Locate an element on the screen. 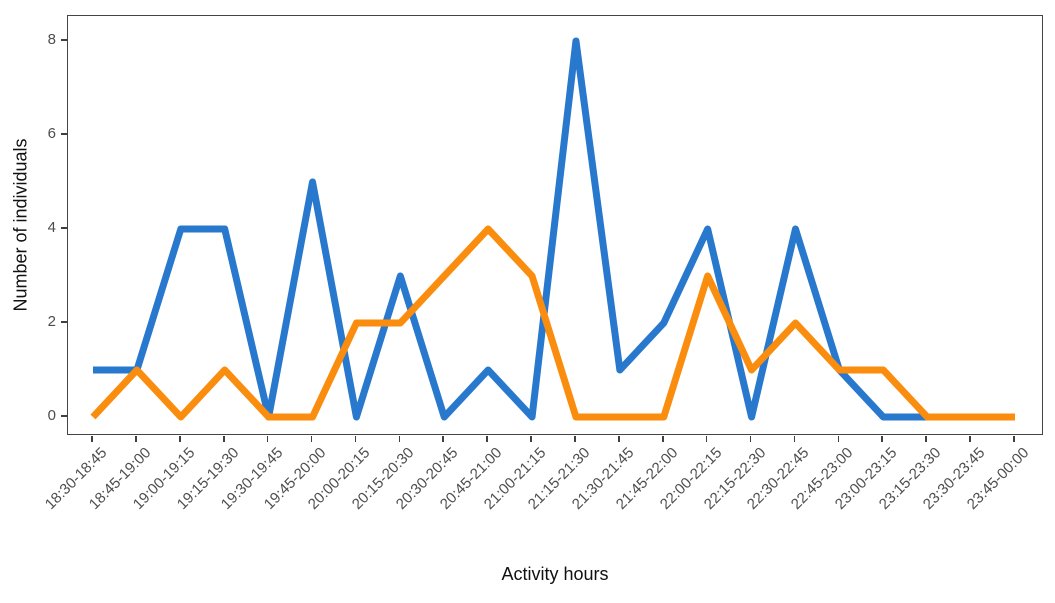 The image size is (1055, 603). y-tick-label: 4 is located at coordinates (51, 227).